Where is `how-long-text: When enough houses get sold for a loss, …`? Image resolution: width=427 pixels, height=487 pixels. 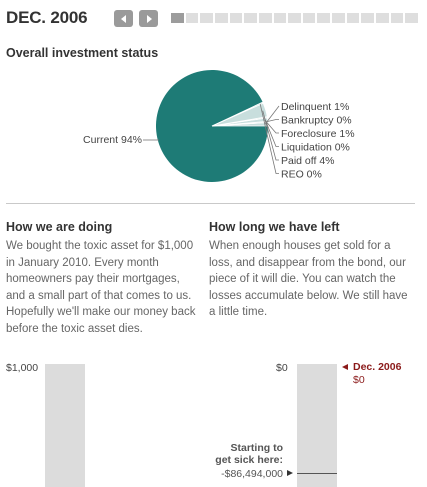
how-long-text: When enough houses get sold for a loss, … is located at coordinates (308, 279).